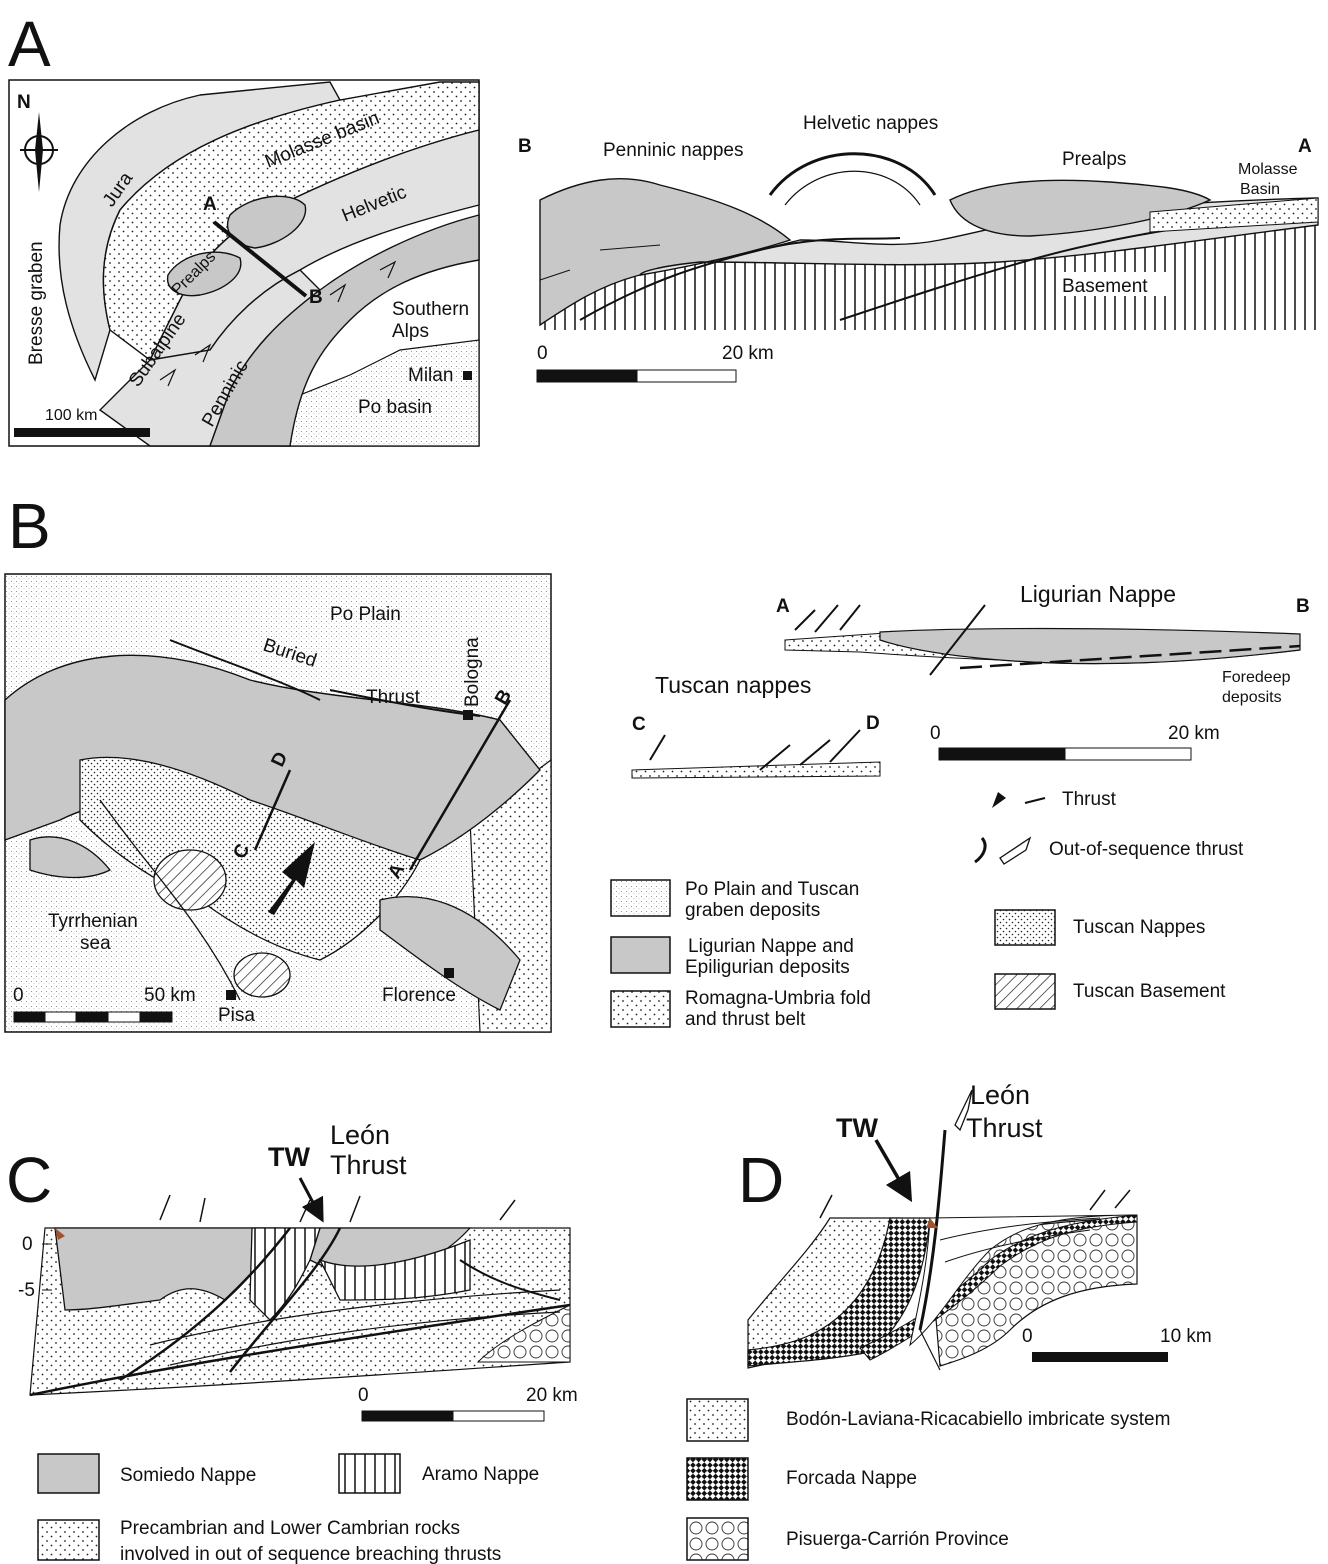  I want to click on section-a-penninic: Penninic nappes, so click(673, 150).